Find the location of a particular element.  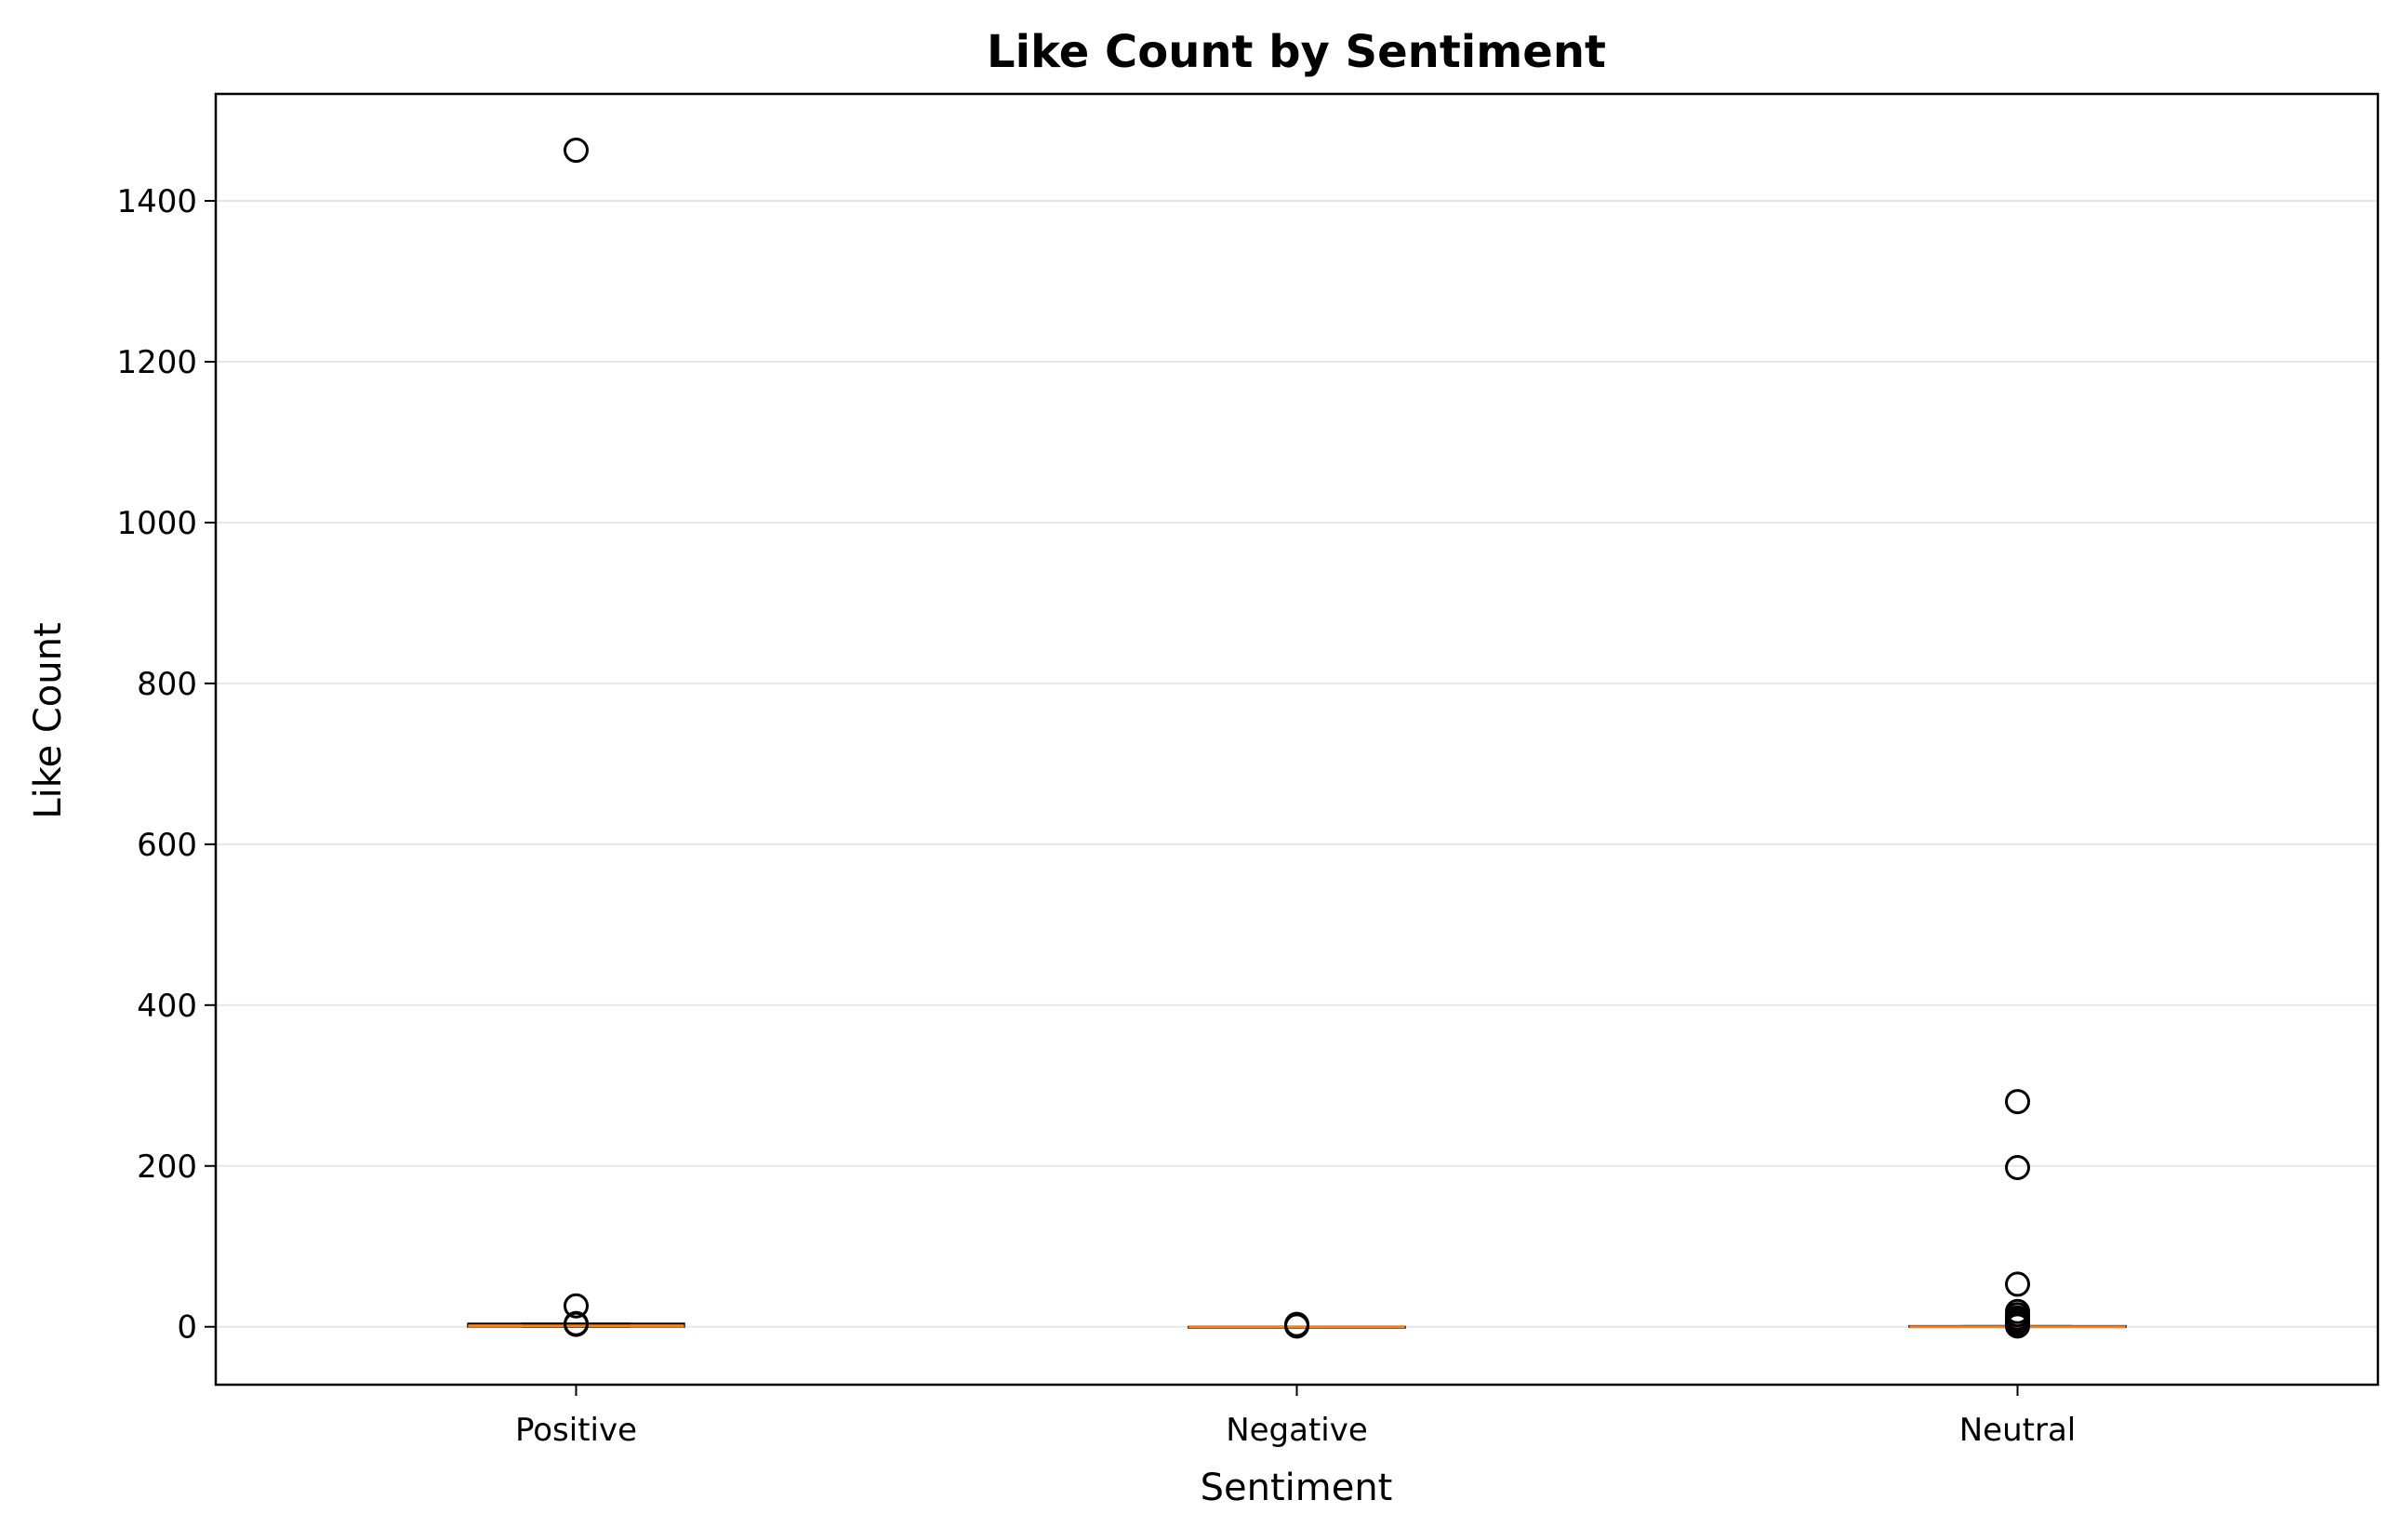

y-tick-label: 1000 is located at coordinates (156, 523).